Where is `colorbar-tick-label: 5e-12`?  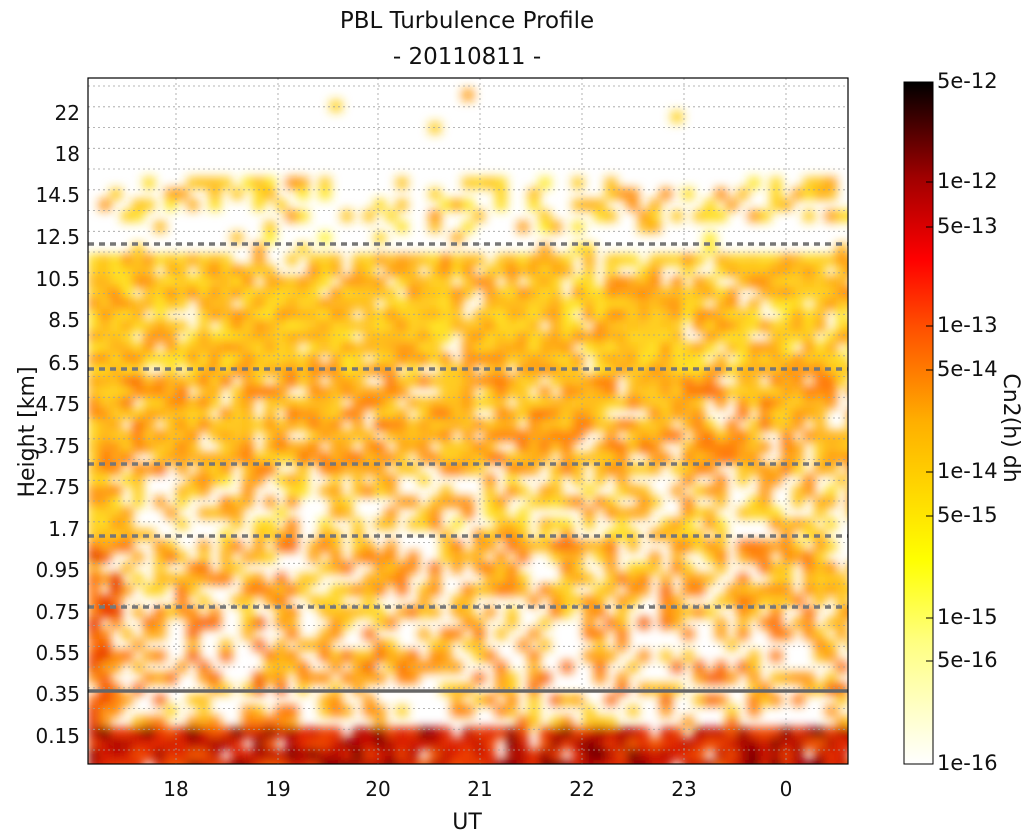 colorbar-tick-label: 5e-12 is located at coordinates (967, 81).